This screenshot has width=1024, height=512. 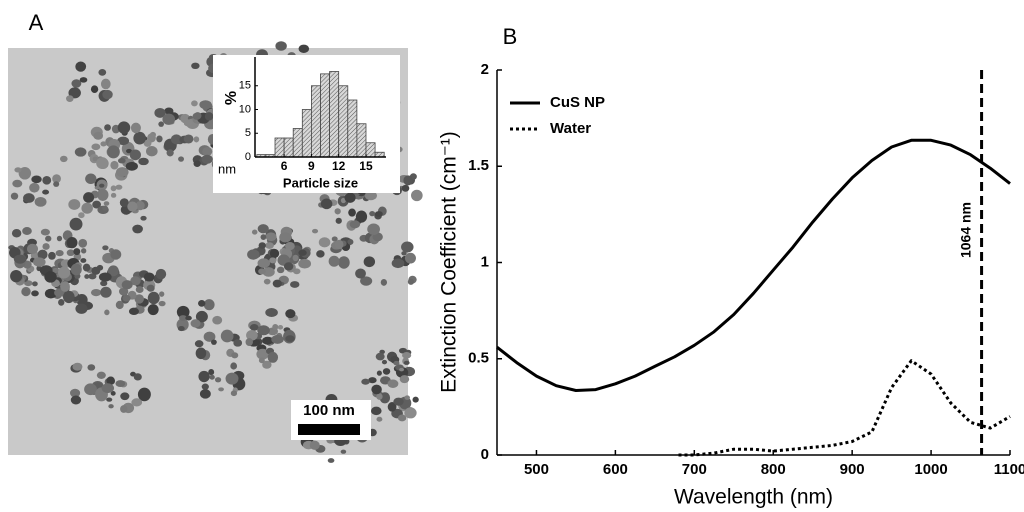 I want to click on x-tick-label: 500, so click(x=536, y=469).